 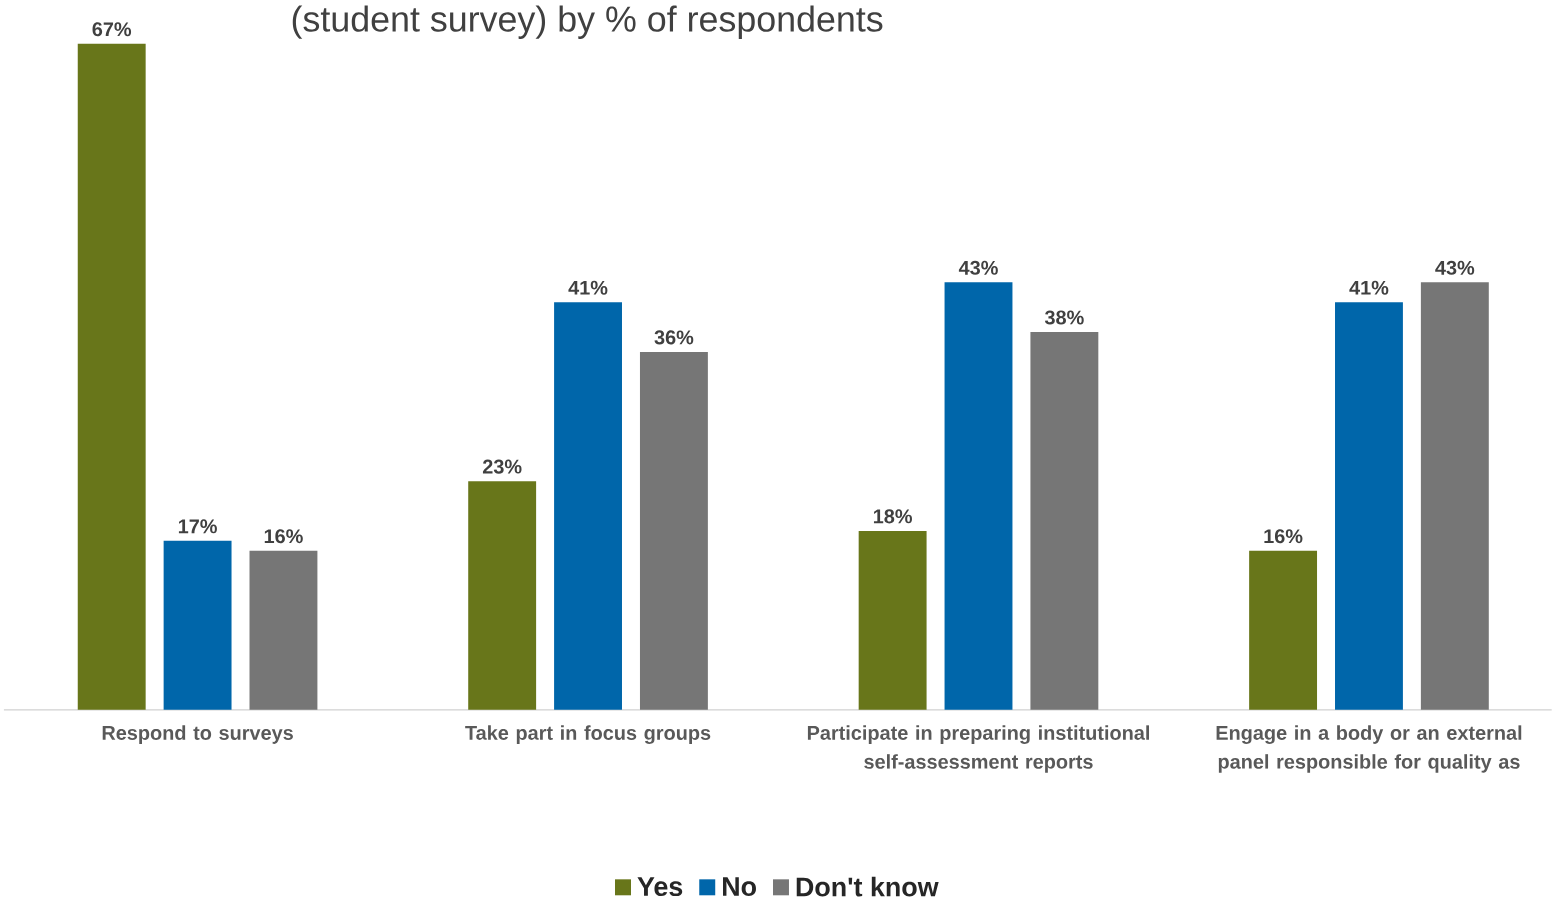 What do you see at coordinates (739, 887) in the screenshot?
I see `legend-label: No` at bounding box center [739, 887].